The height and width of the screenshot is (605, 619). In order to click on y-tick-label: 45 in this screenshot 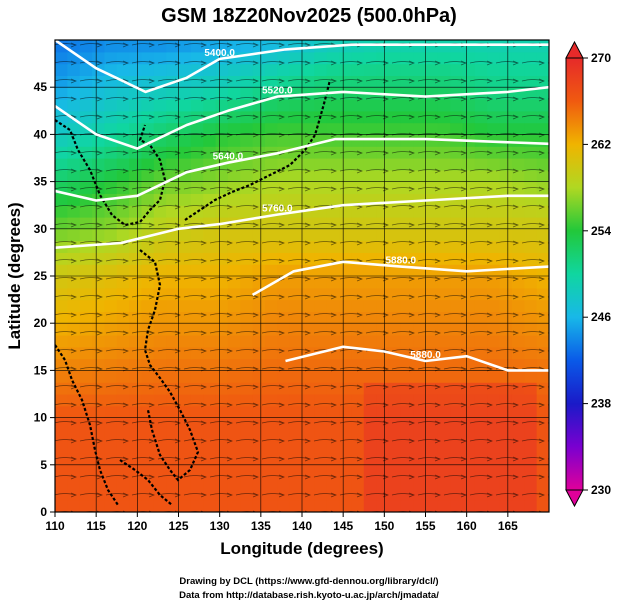, I will do `click(41, 87)`.